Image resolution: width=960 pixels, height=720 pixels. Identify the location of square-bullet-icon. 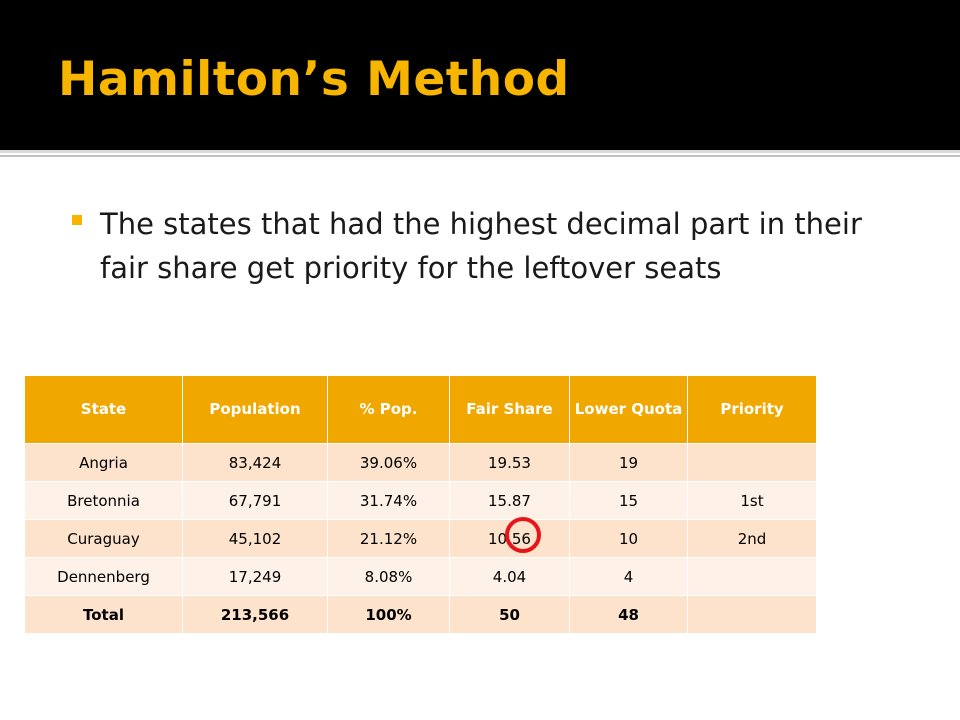
(77, 220).